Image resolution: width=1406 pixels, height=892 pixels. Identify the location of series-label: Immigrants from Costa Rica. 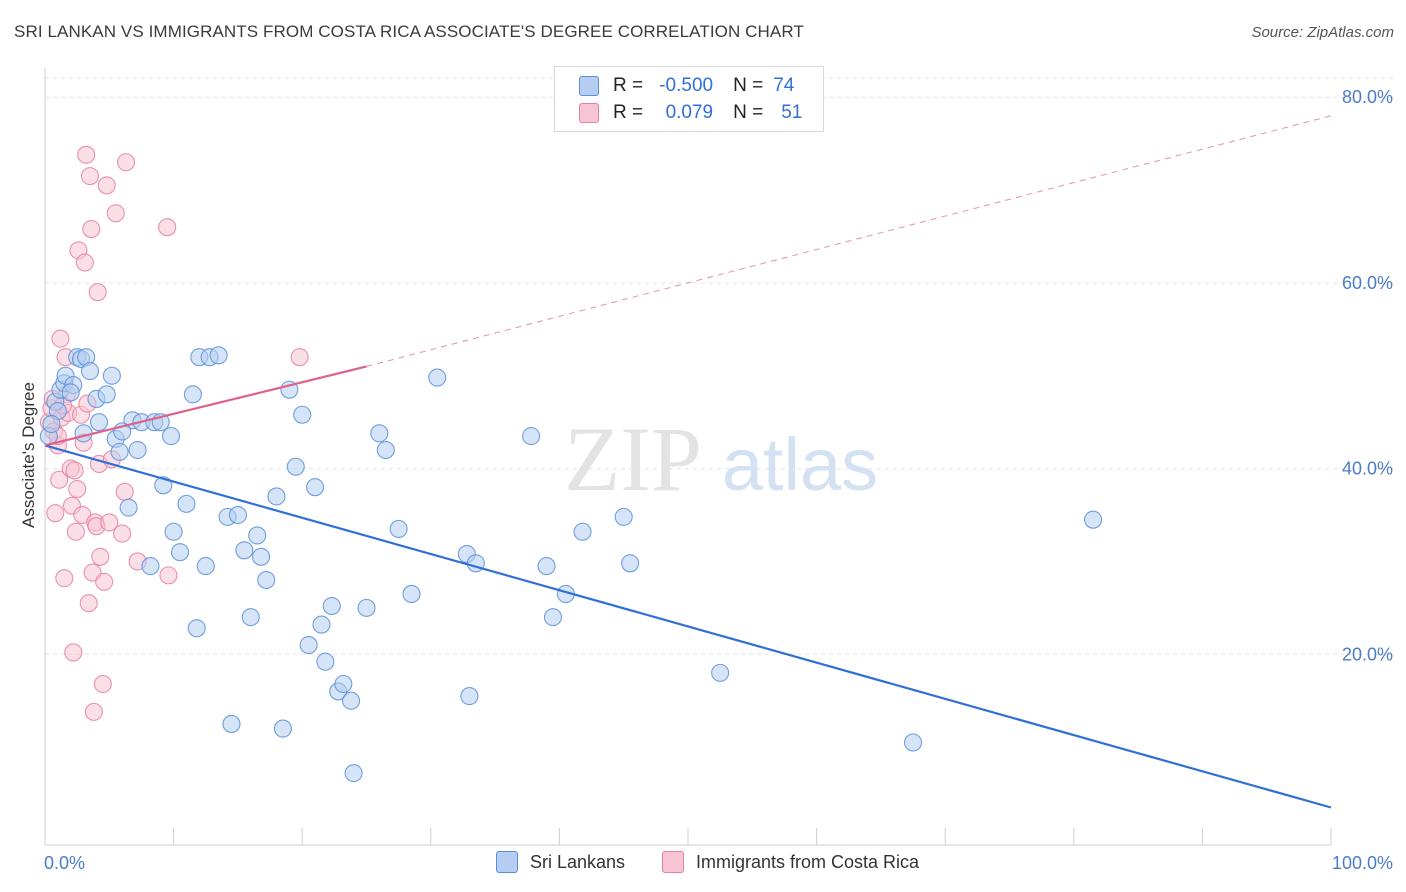
(808, 861).